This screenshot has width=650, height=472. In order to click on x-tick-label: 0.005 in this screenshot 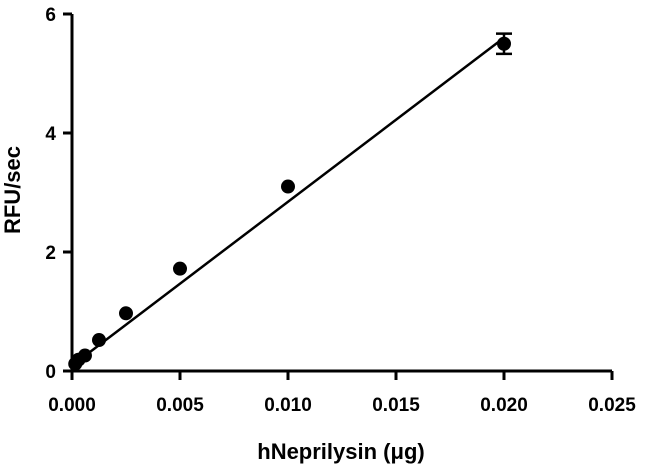, I will do `click(180, 405)`.